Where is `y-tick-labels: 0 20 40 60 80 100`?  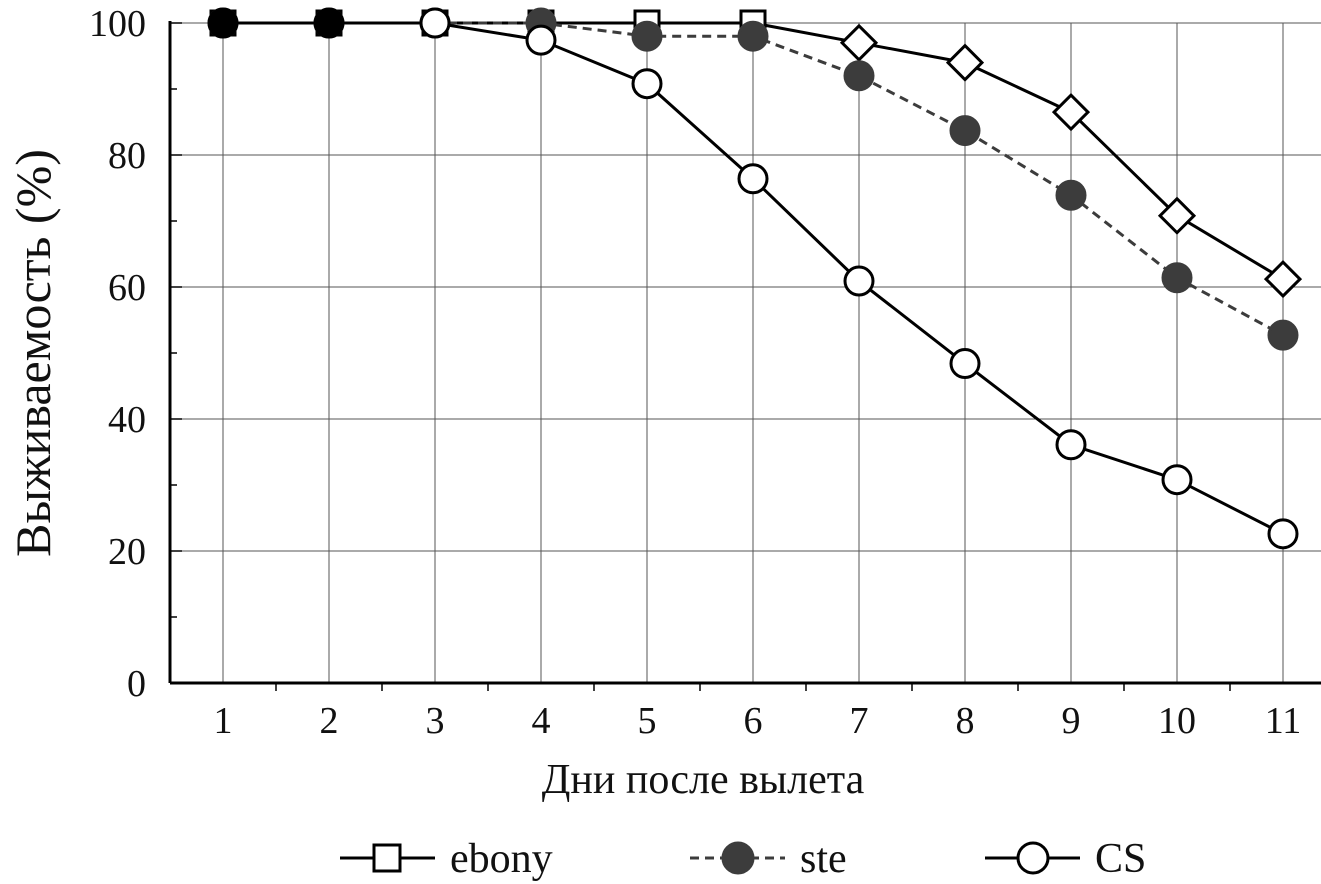
y-tick-labels: 0 20 40 60 80 100 is located at coordinates (117, 354).